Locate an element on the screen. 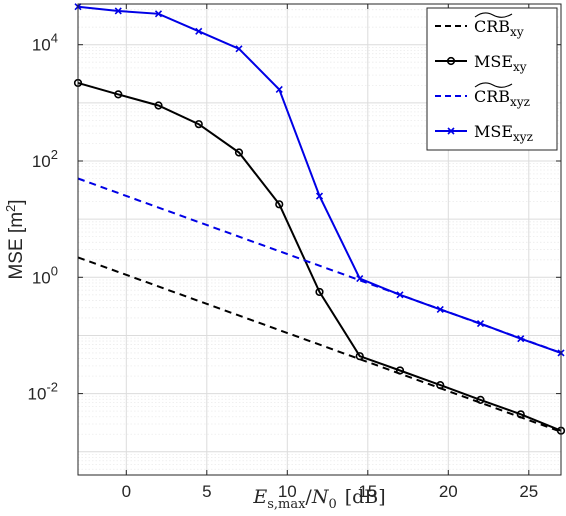 The image size is (566, 516). legend-label-crb_xyz: CRBxyz is located at coordinates (502, 98).